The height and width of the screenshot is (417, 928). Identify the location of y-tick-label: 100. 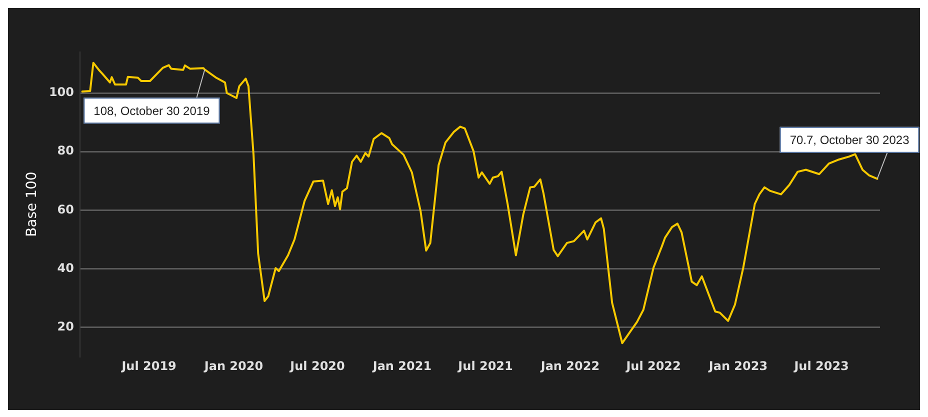
(61, 92).